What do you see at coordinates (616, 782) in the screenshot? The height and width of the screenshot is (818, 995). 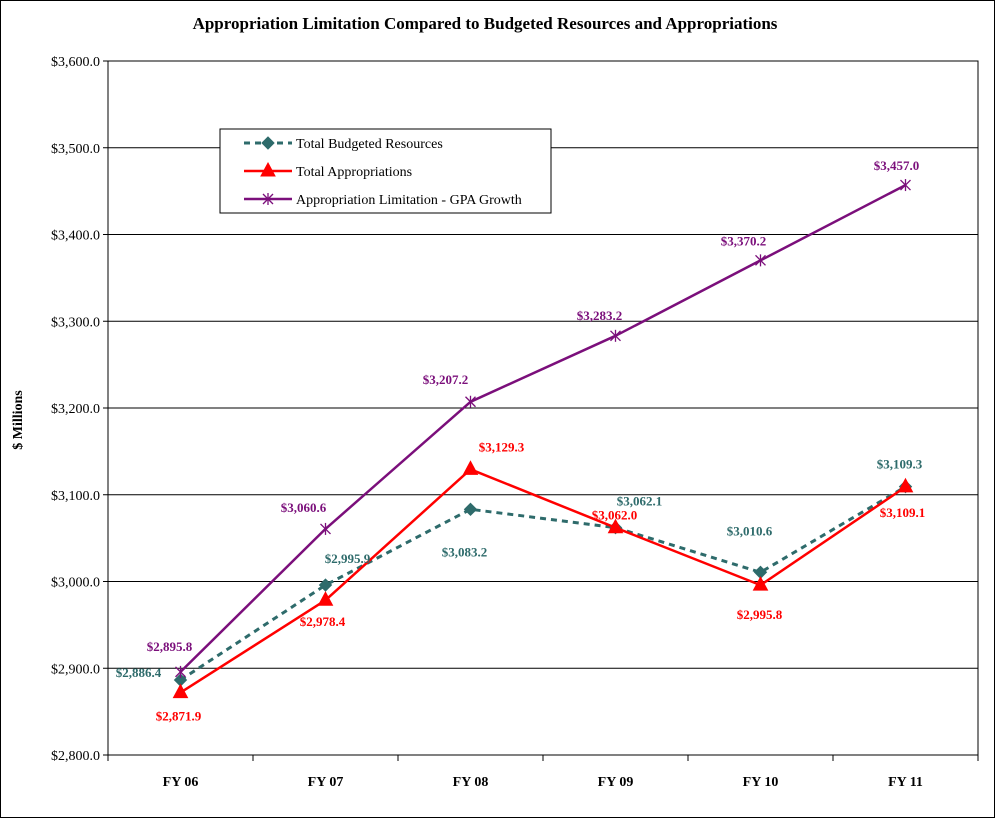 I see `x-tick-label: FY 09` at bounding box center [616, 782].